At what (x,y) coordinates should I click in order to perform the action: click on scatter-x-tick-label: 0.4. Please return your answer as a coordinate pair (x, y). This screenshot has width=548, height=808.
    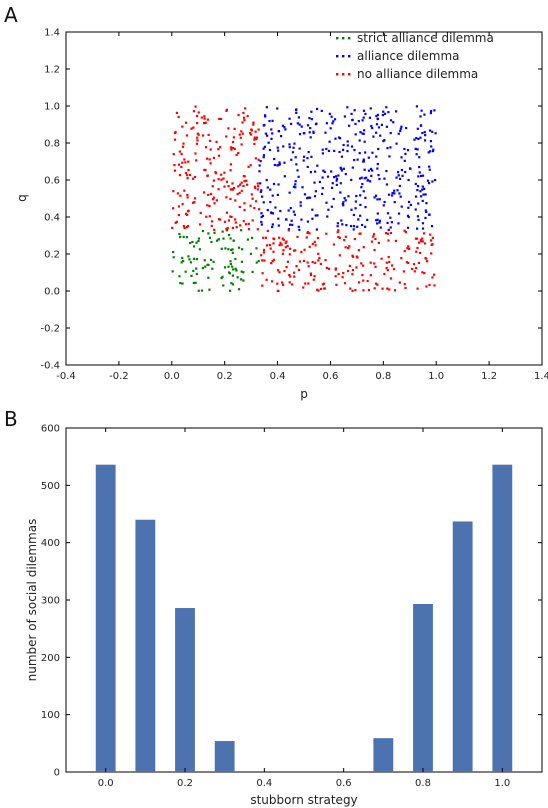
    Looking at the image, I should click on (278, 376).